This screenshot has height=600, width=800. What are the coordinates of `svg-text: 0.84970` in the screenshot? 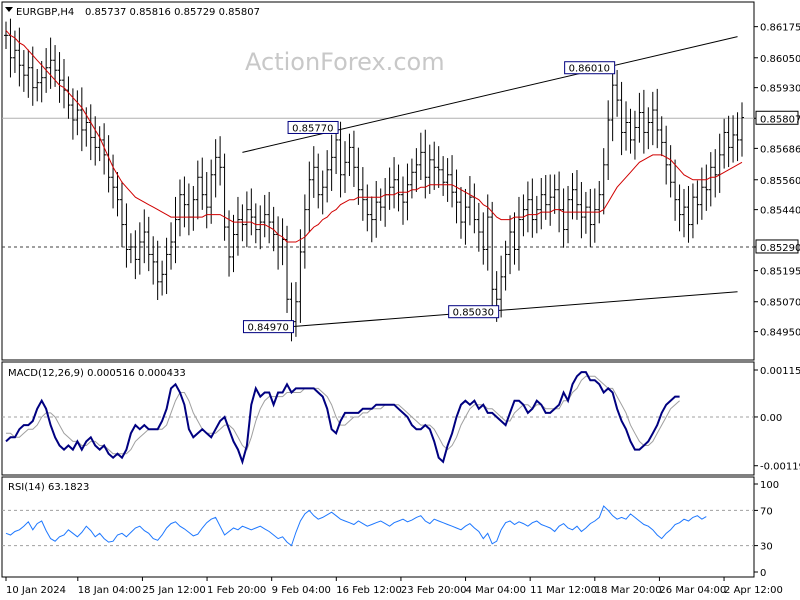 It's located at (267, 328).